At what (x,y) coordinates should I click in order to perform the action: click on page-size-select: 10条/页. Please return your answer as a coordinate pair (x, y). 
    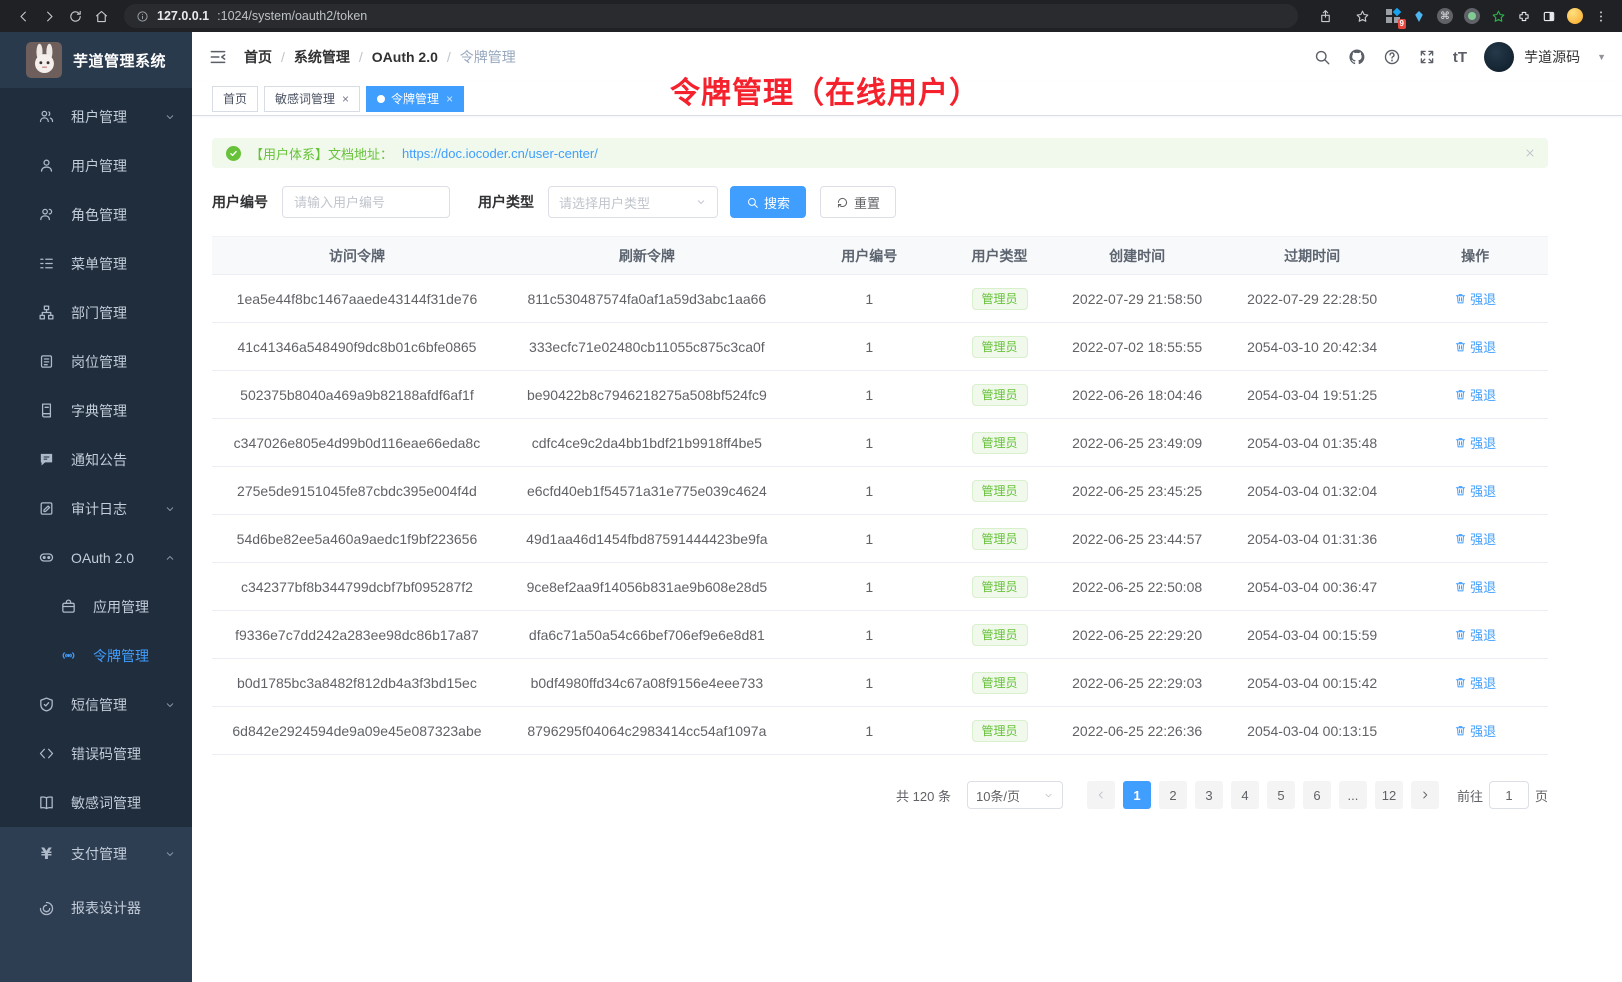
    Looking at the image, I should click on (1014, 795).